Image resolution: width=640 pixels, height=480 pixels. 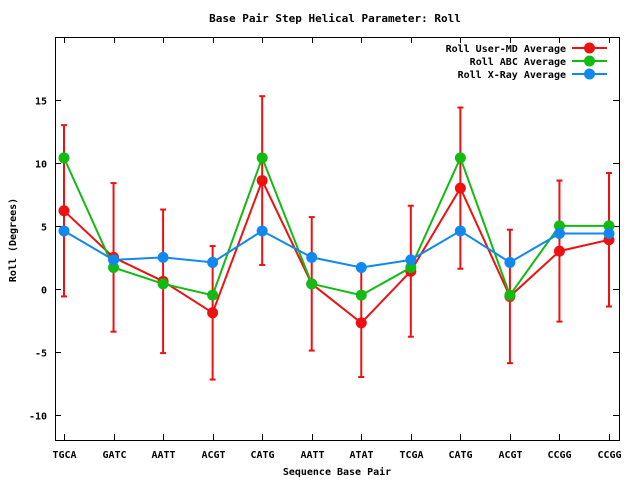 What do you see at coordinates (506, 49) in the screenshot?
I see `legend-label: Roll User-MD Average` at bounding box center [506, 49].